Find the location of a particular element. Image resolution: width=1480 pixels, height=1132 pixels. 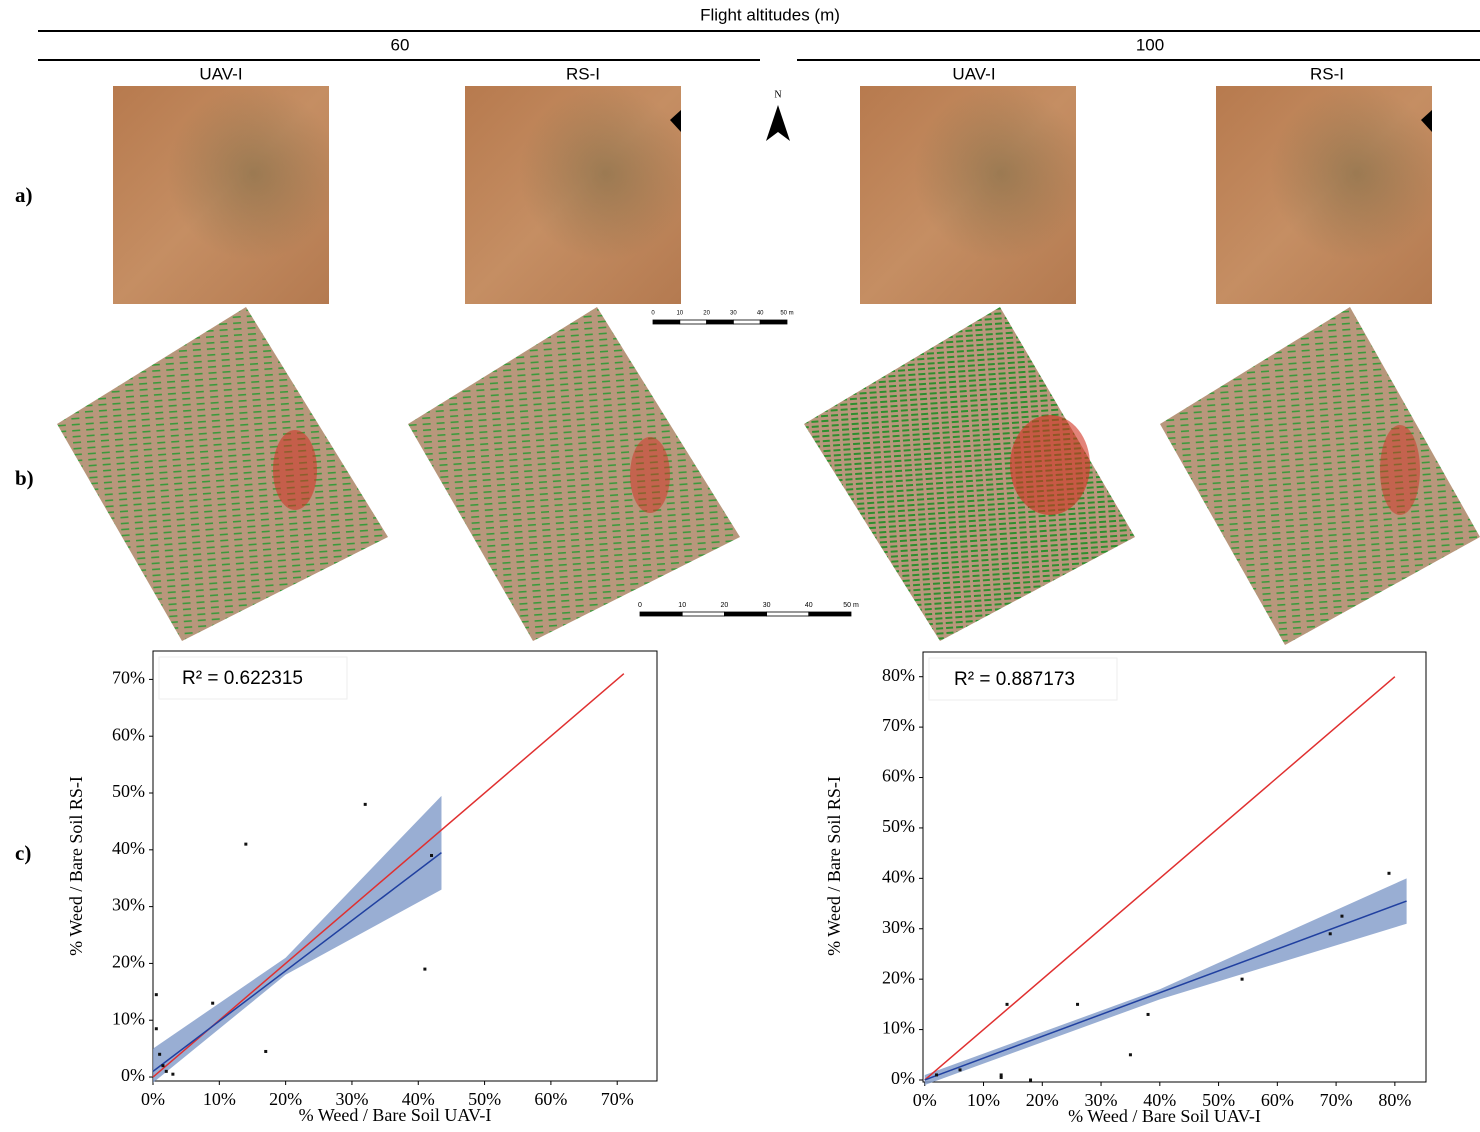

x-tick-label: 20% is located at coordinates (1042, 1100).